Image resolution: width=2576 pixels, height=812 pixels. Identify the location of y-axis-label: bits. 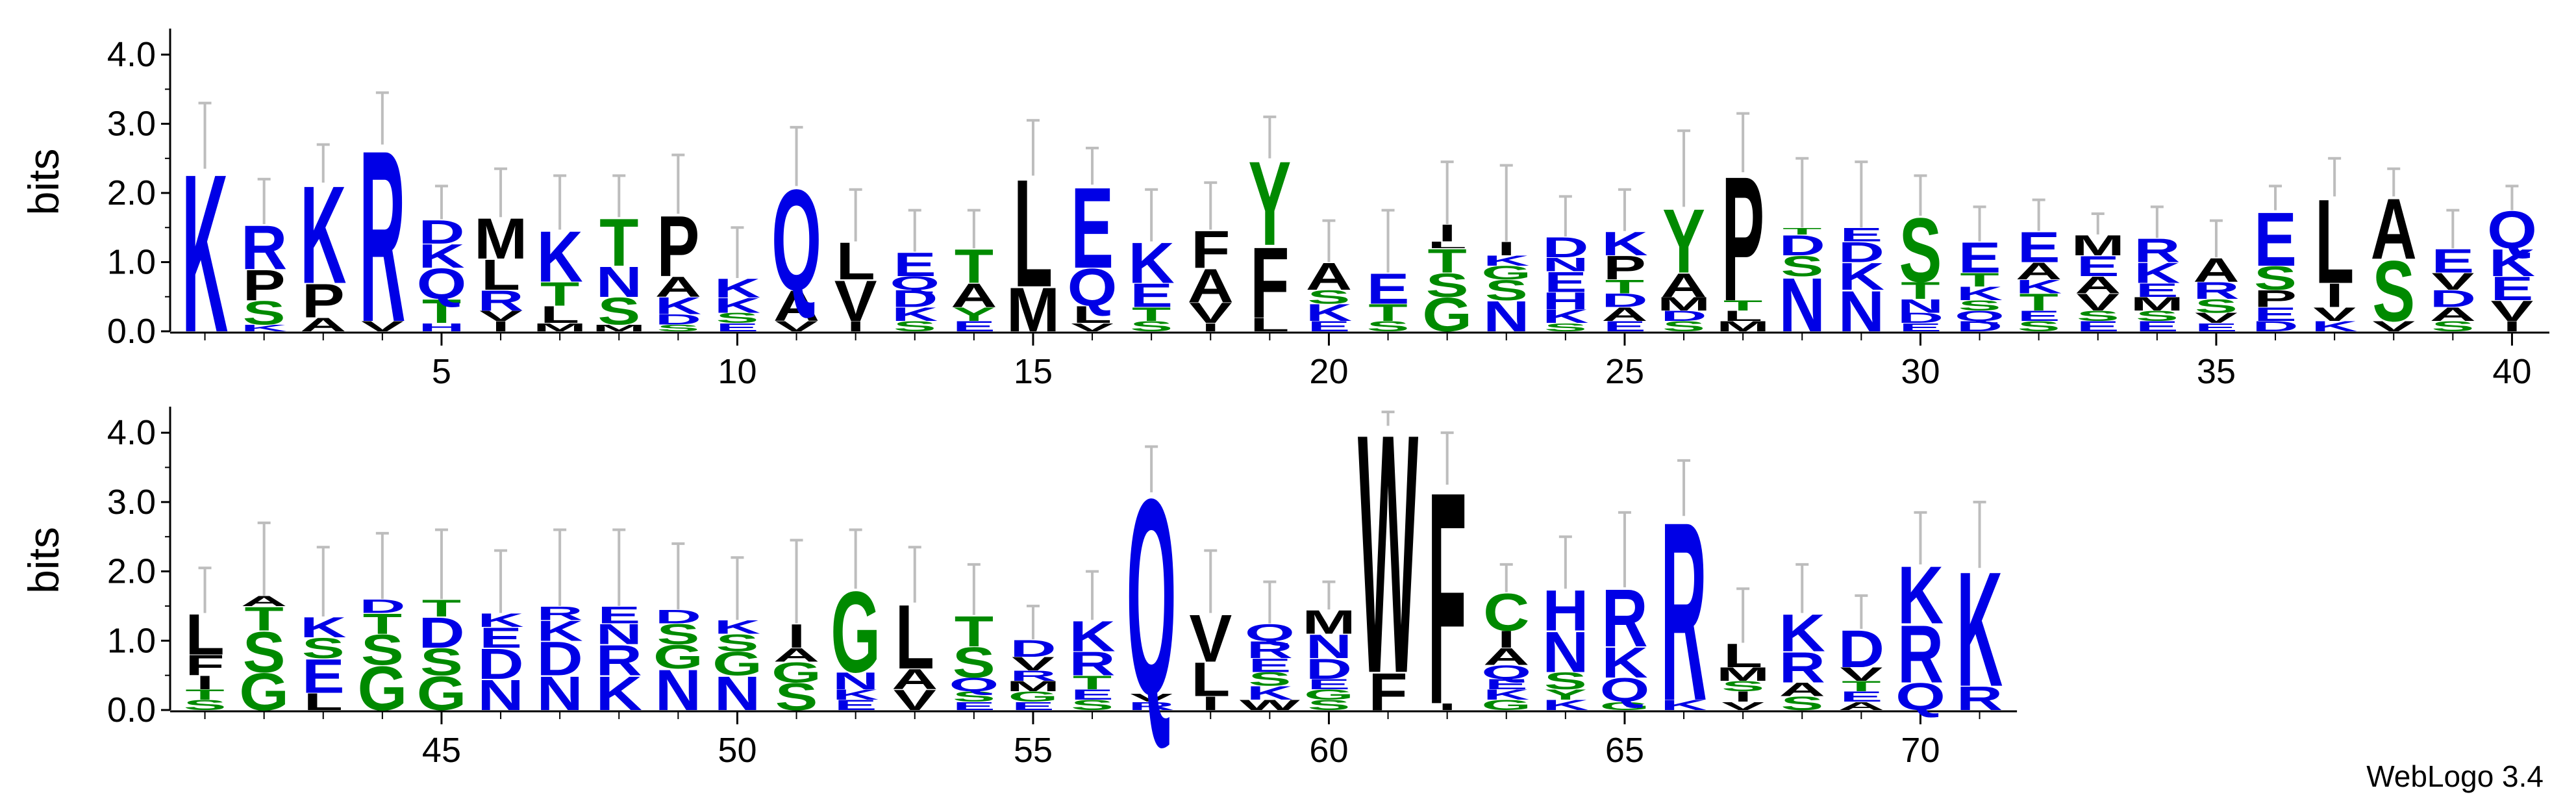
(43, 182).